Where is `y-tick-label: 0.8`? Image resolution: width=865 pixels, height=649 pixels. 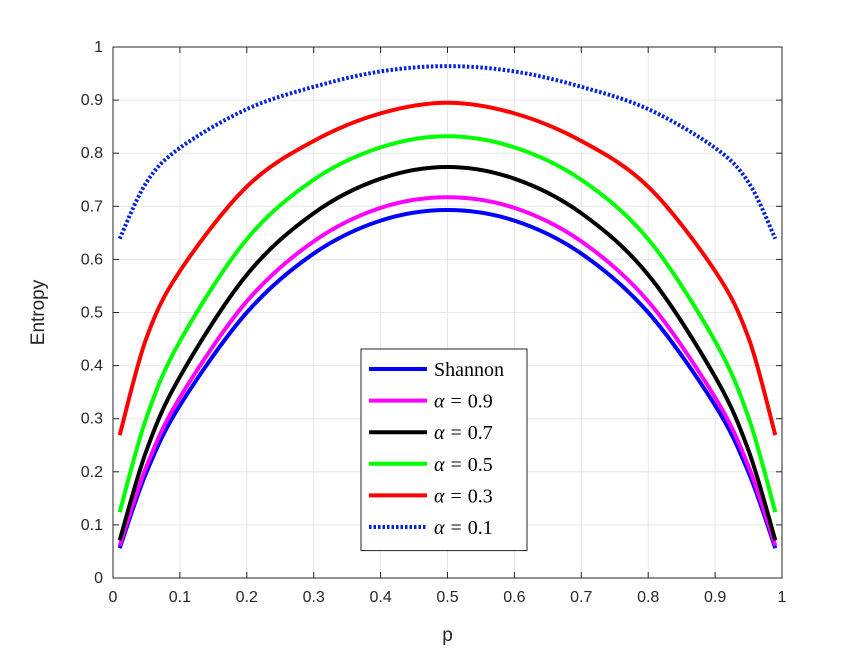
y-tick-label: 0.8 is located at coordinates (92, 153).